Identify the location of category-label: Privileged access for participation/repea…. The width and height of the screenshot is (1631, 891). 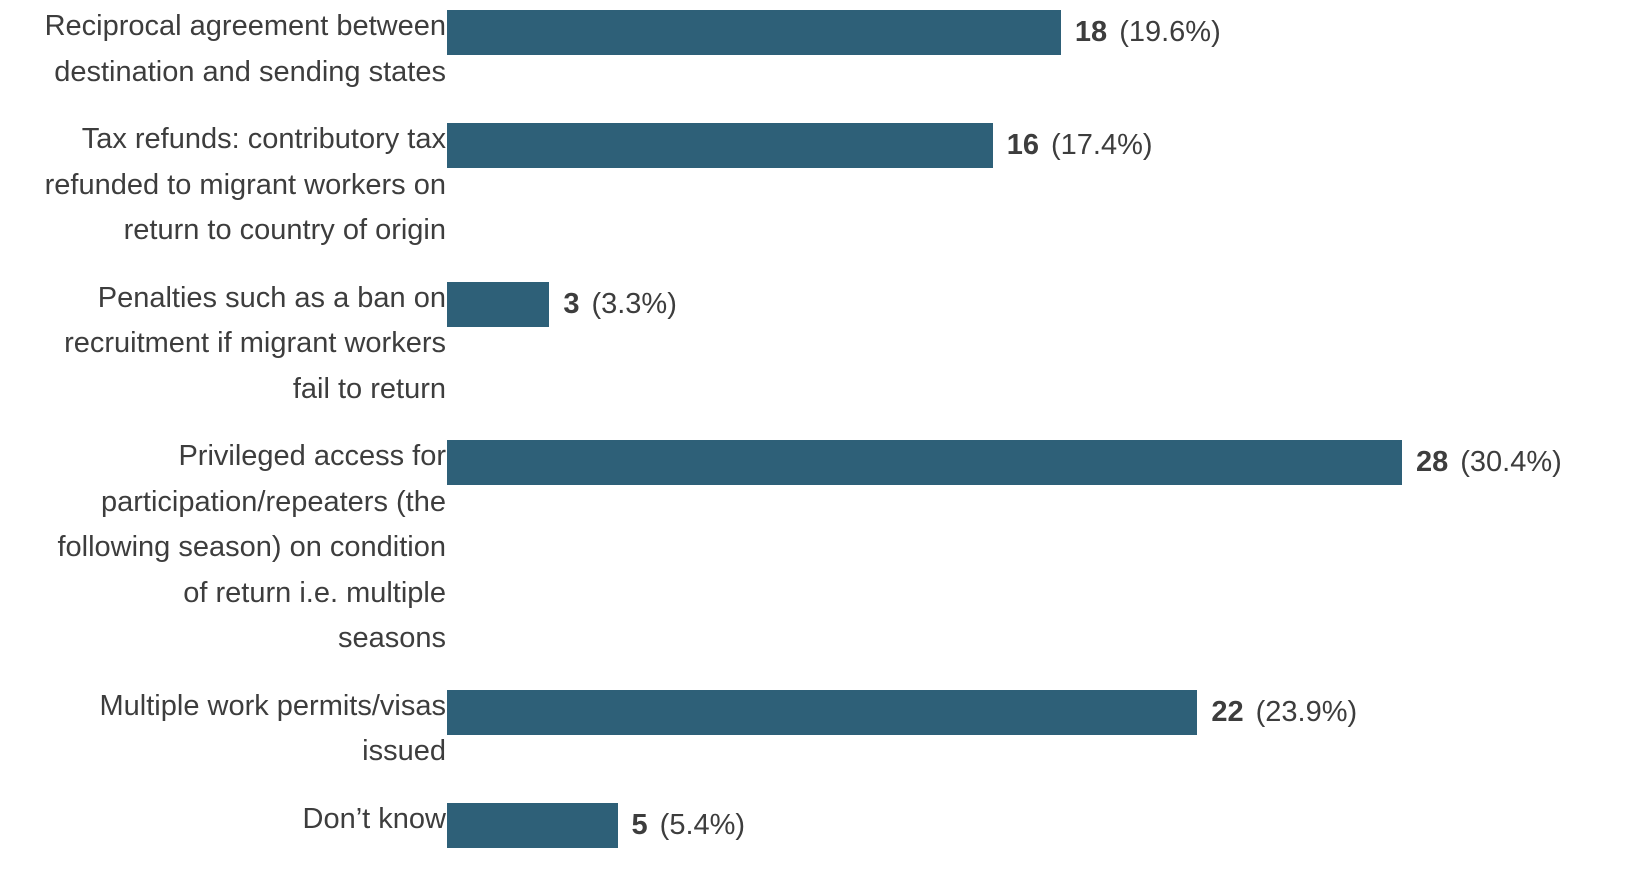
(226, 548).